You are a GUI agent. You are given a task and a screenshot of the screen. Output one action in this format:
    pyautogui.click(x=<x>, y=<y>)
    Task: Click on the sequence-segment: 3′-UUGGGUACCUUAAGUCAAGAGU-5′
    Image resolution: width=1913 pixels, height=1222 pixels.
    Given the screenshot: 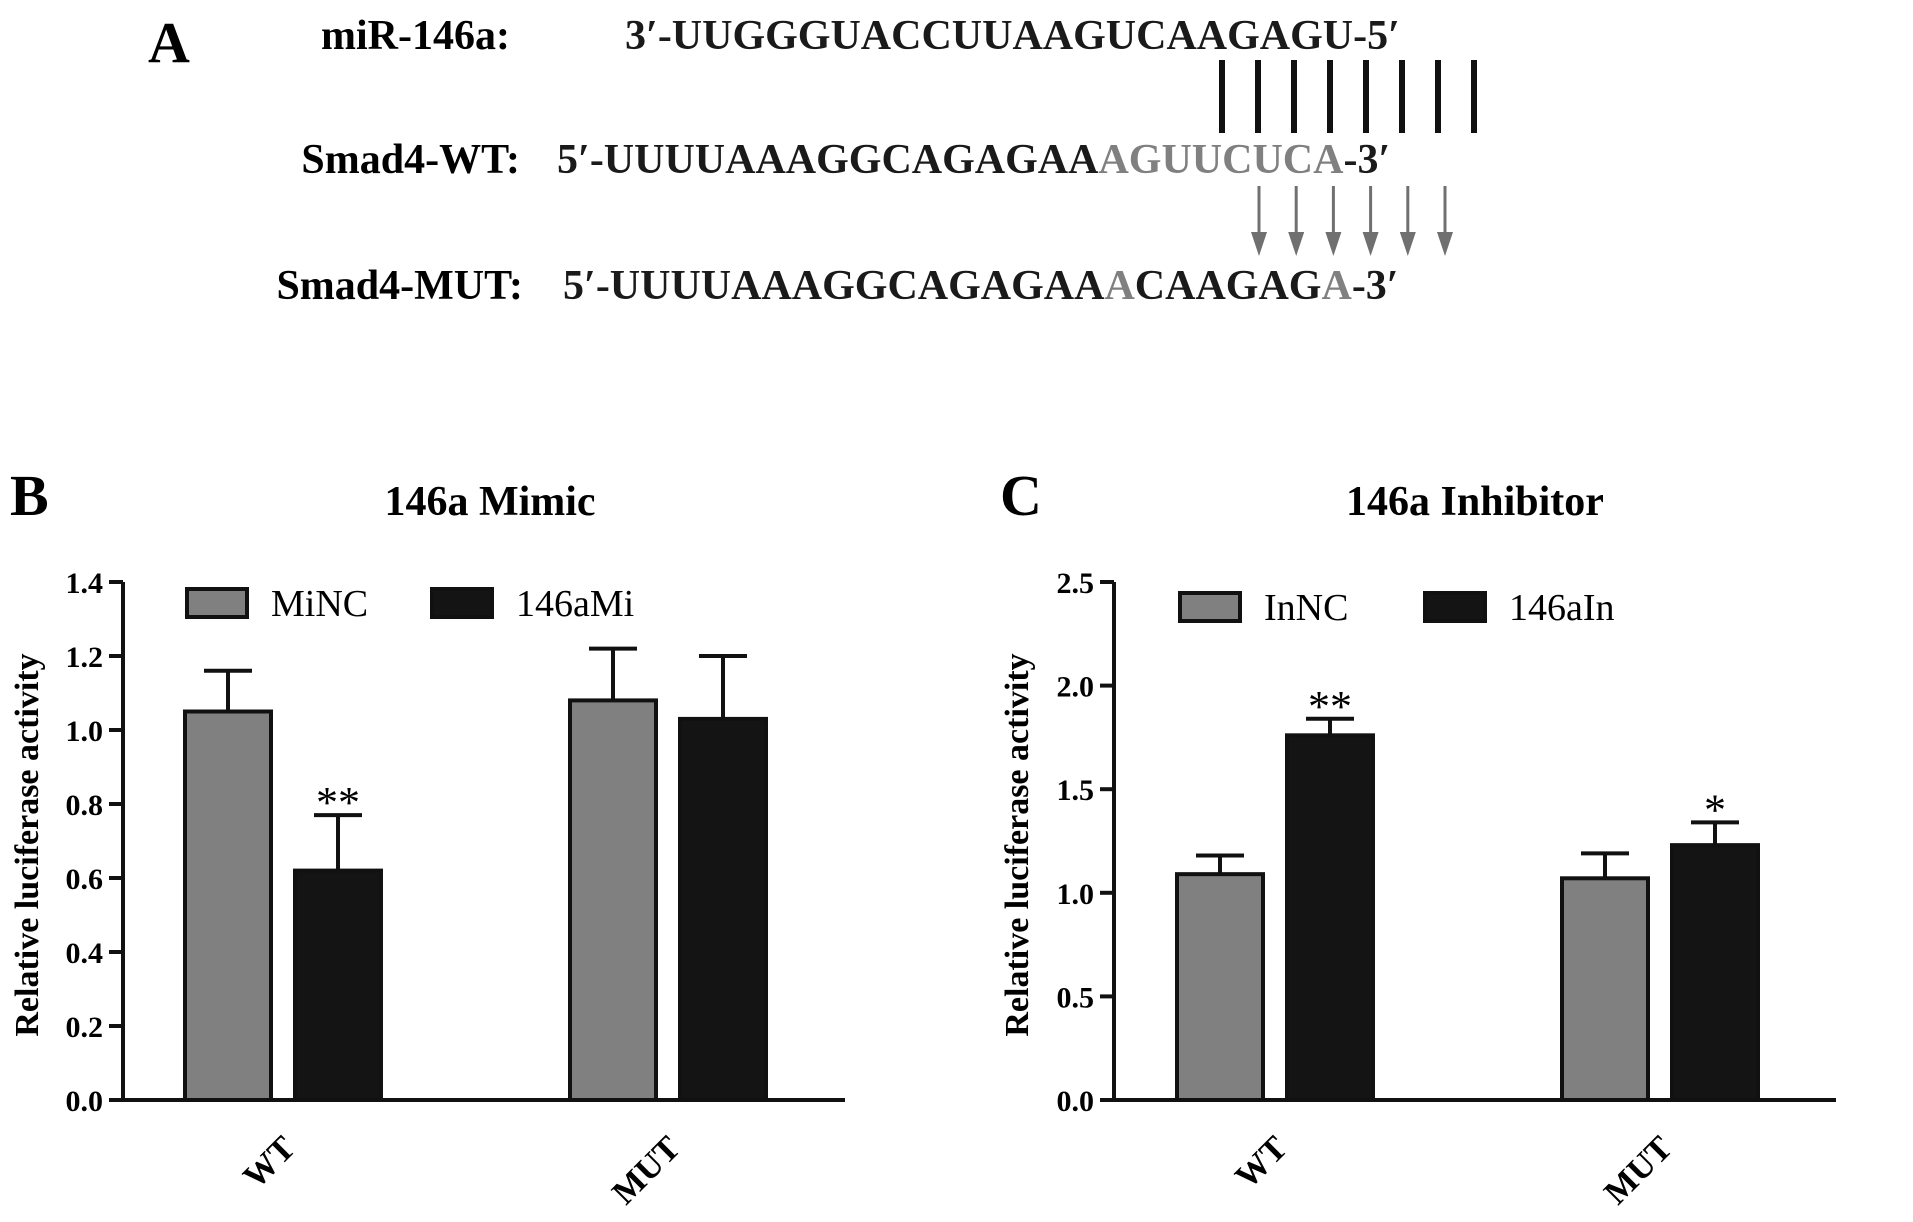 What is the action you would take?
    pyautogui.click(x=1012, y=36)
    